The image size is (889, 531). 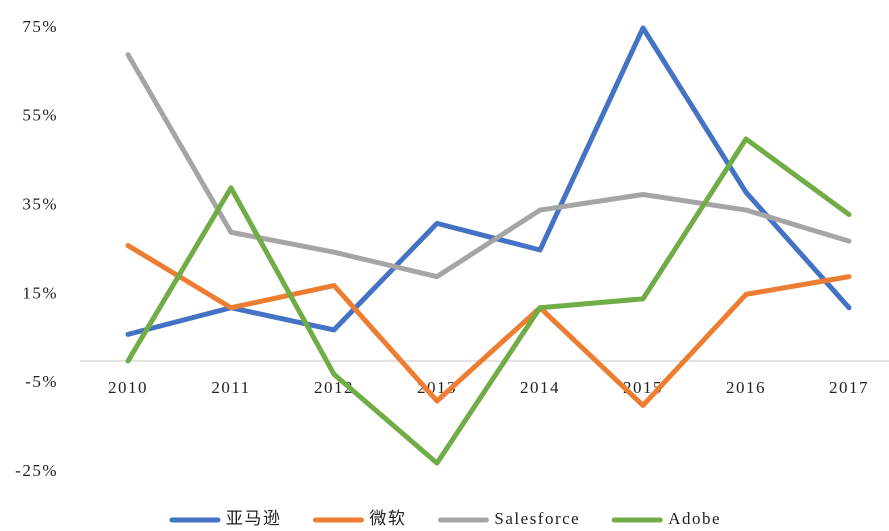 I want to click on y-tick-label: 15%, so click(x=40, y=292).